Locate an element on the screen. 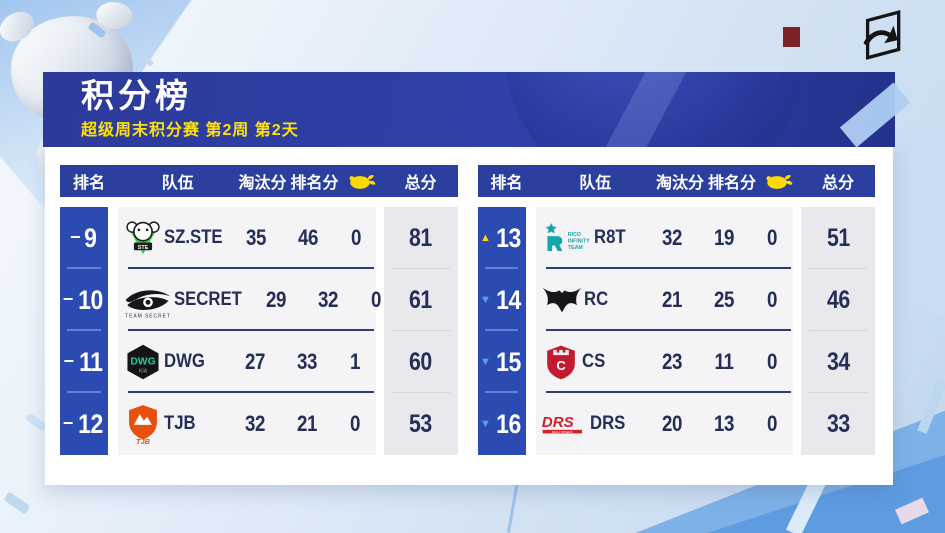 Image resolution: width=945 pixels, height=533 pixels. team-row: STE SZ.STE 35 46 0 is located at coordinates (247, 238).